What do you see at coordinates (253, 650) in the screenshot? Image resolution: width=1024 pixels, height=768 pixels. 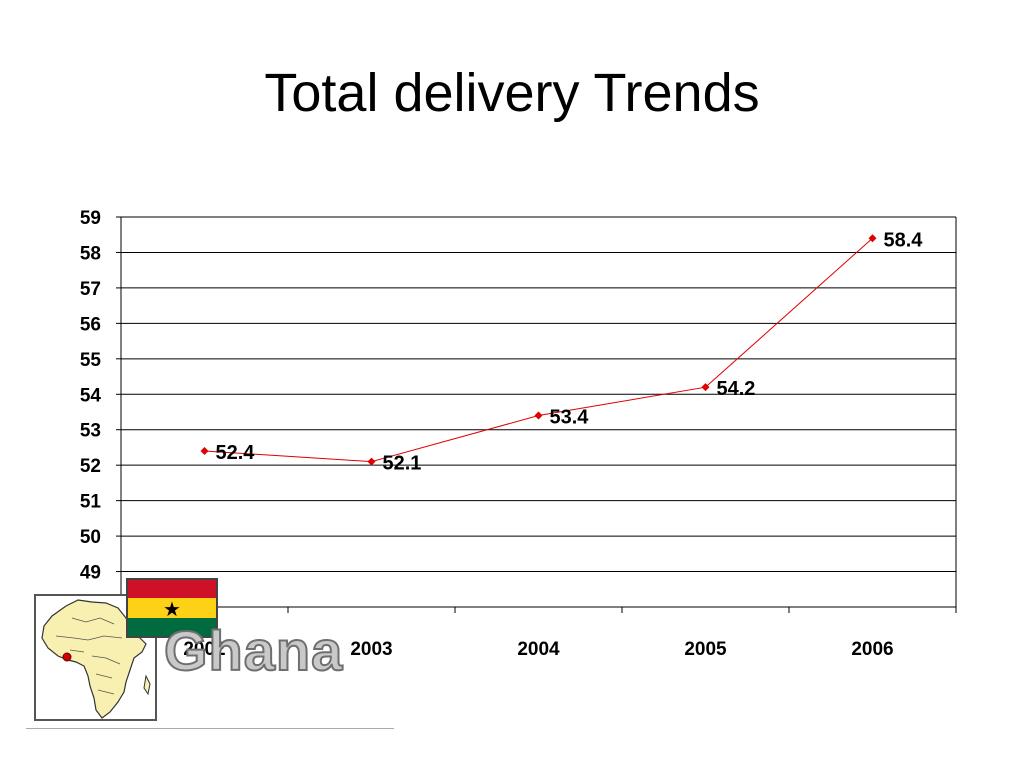 I see `logo-wordmark: Ghana` at bounding box center [253, 650].